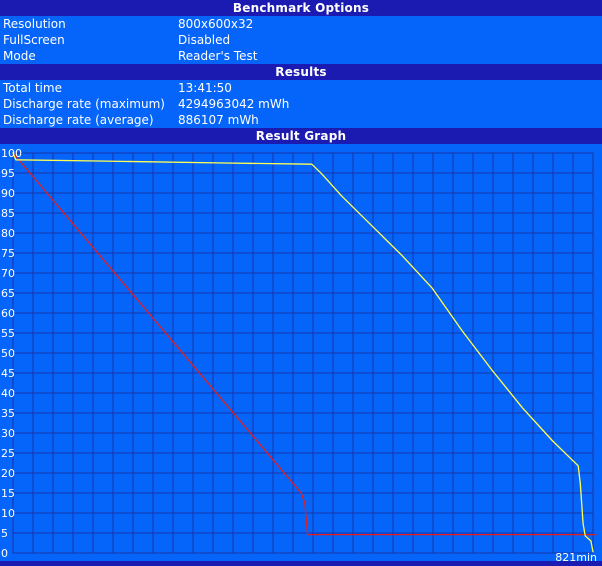 The height and width of the screenshot is (566, 602). Describe the element at coordinates (301, 56) in the screenshot. I see `option-row-mode: Mode Reader's Test` at that location.